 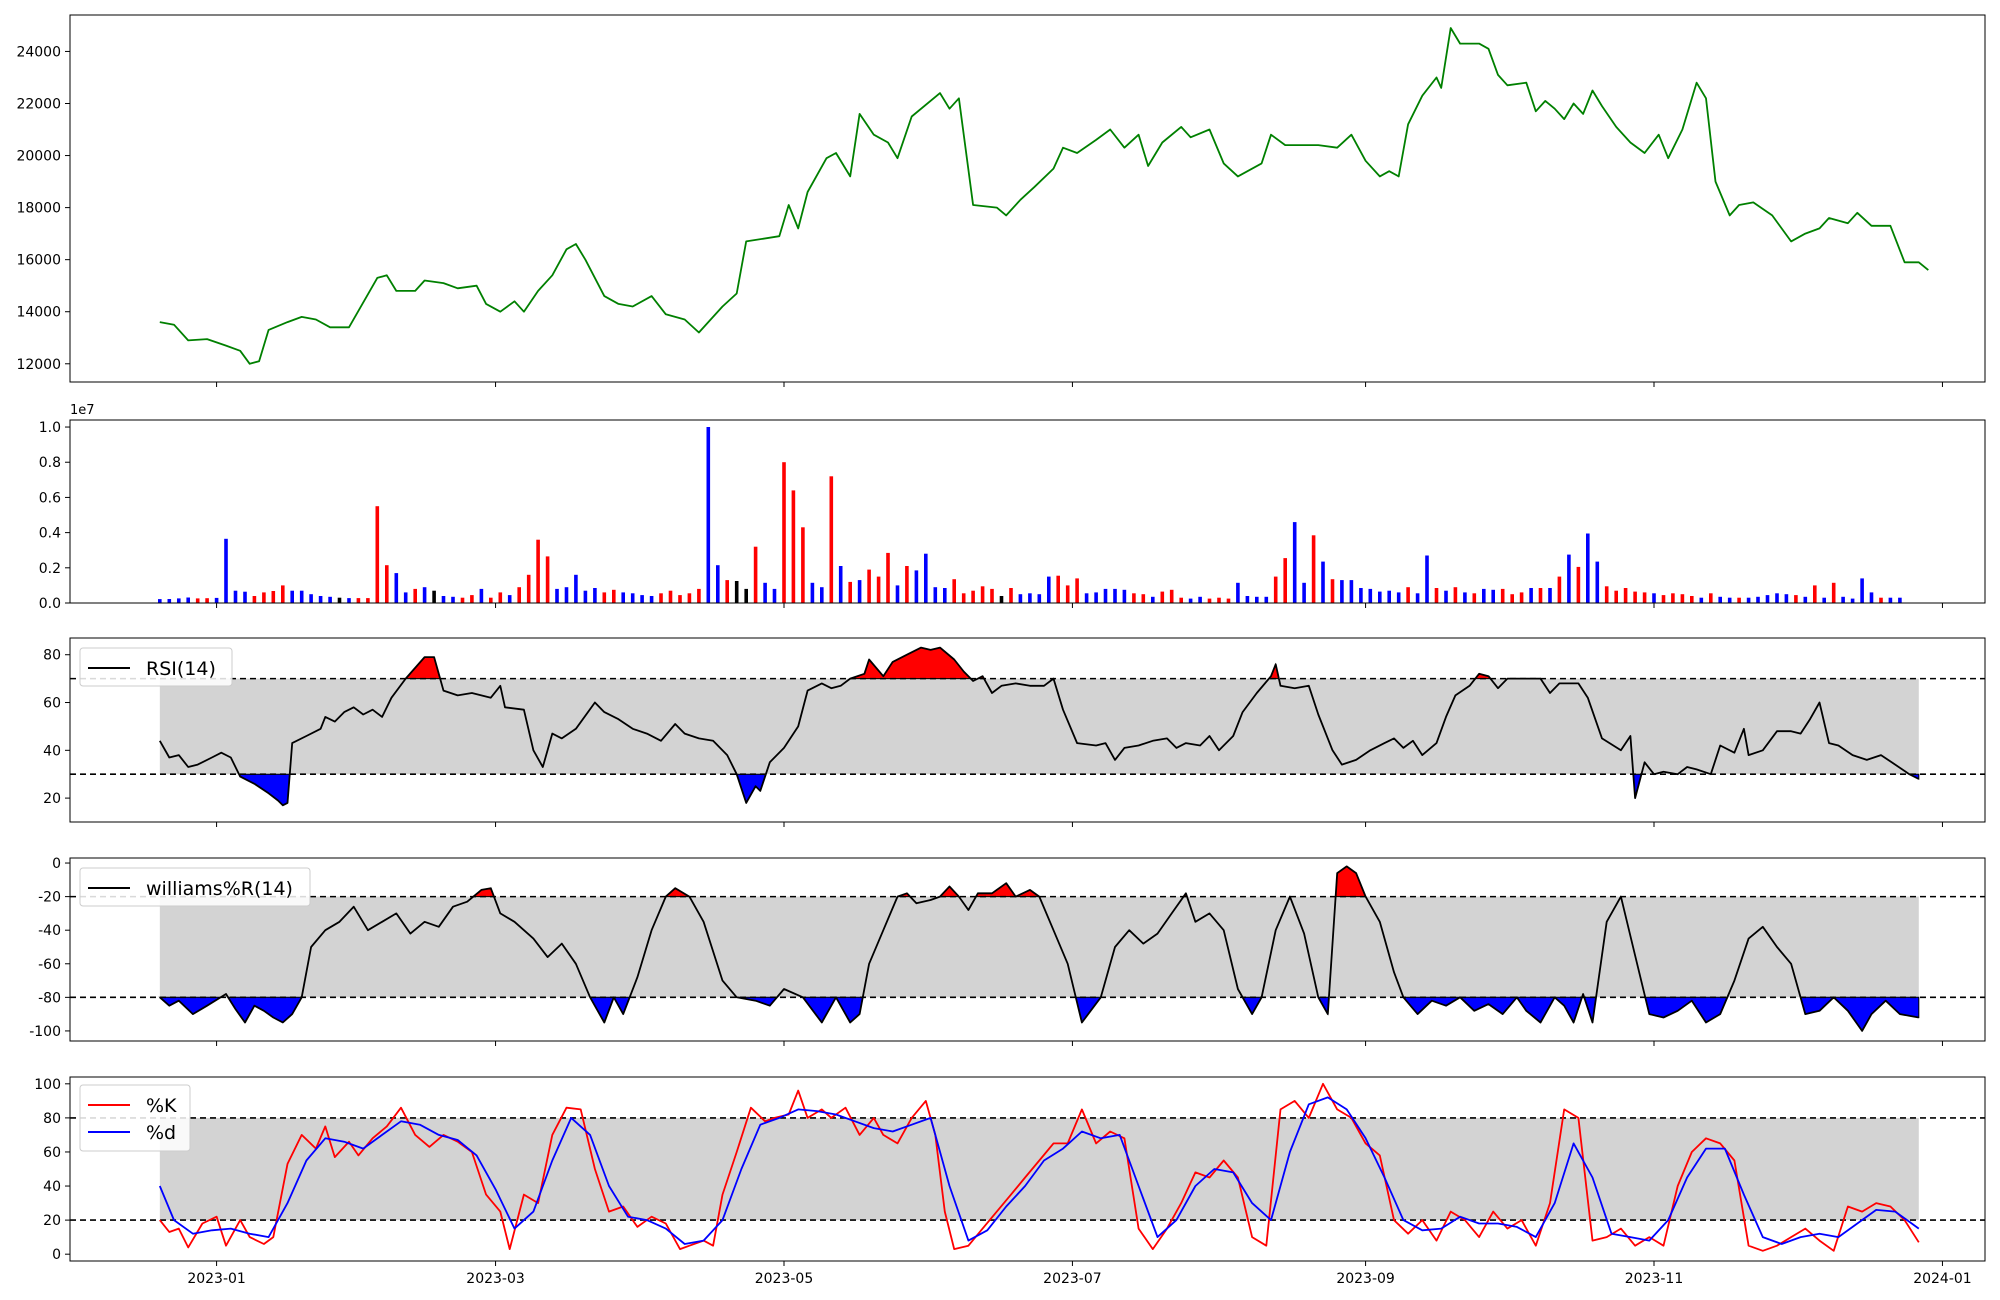 What do you see at coordinates (1365, 1279) in the screenshot?
I see `x-tick-label: 2023-09` at bounding box center [1365, 1279].